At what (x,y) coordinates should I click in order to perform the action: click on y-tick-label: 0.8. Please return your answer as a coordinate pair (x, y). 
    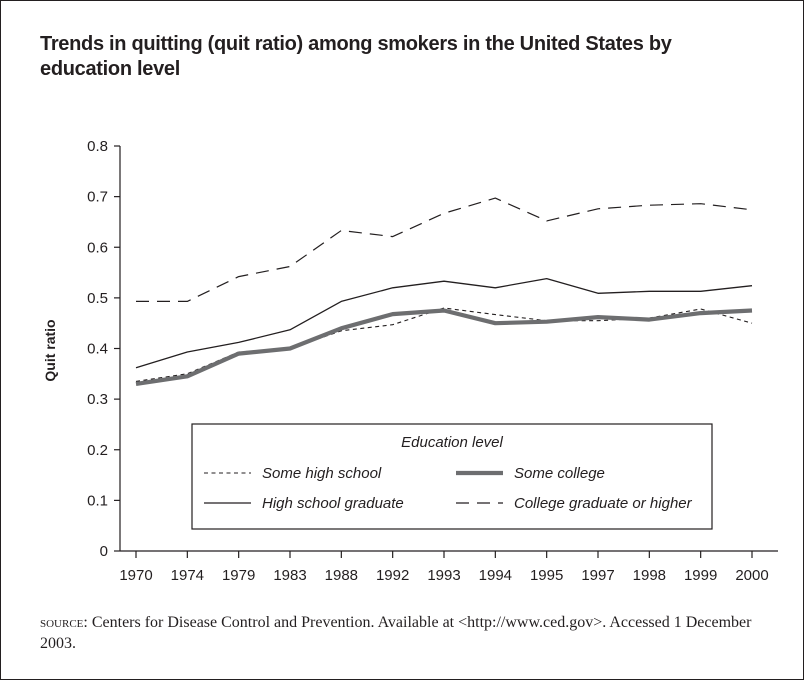
    Looking at the image, I should click on (97, 146).